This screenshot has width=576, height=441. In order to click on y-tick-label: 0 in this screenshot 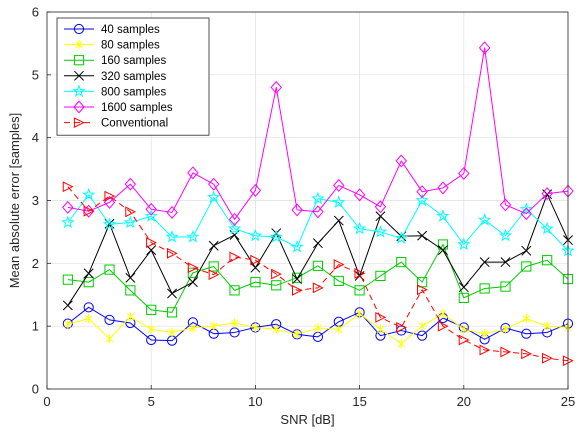, I will do `click(35, 389)`.